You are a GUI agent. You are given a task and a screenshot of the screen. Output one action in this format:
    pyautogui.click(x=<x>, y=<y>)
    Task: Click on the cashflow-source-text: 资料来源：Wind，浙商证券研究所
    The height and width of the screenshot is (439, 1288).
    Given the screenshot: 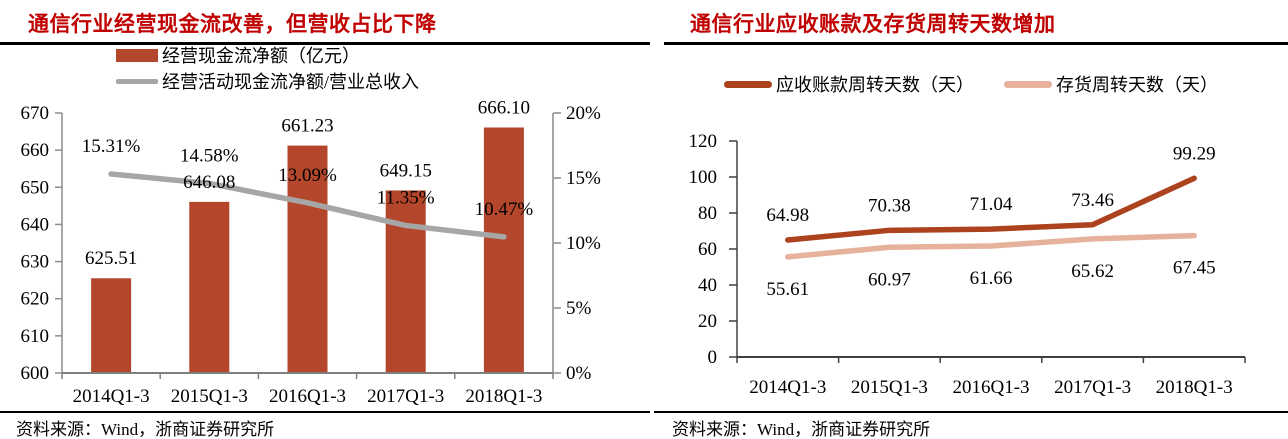 What is the action you would take?
    pyautogui.click(x=145, y=429)
    